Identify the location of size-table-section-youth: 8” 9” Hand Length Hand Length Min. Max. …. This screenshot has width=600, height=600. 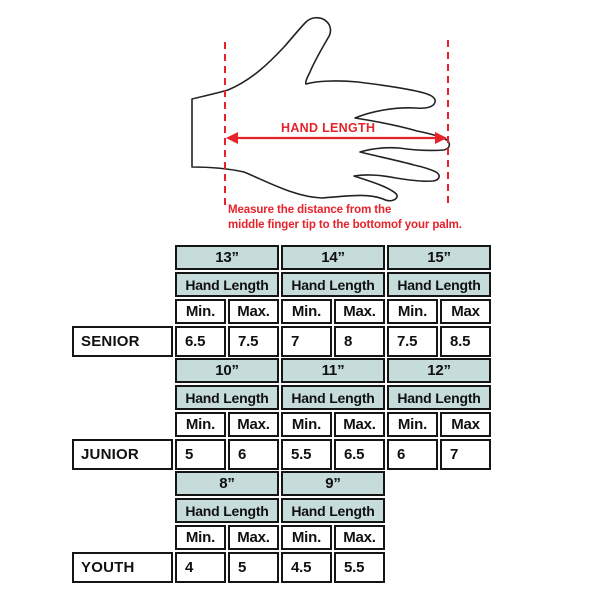
(228, 527).